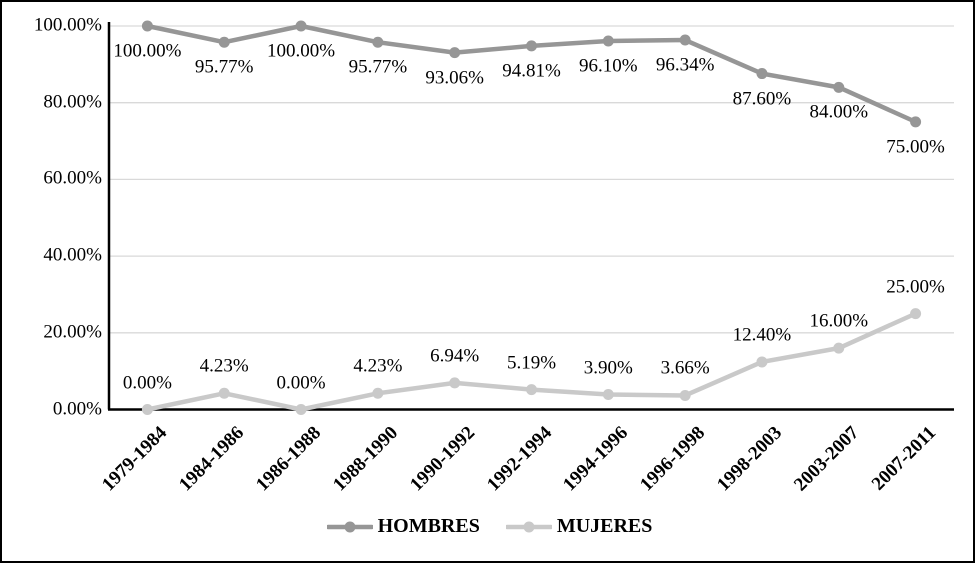 The image size is (975, 563). I want to click on data-label-hombres: 87.60%, so click(762, 99).